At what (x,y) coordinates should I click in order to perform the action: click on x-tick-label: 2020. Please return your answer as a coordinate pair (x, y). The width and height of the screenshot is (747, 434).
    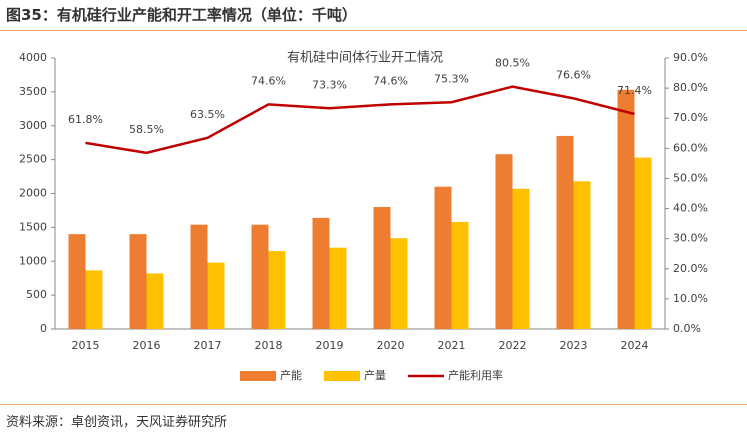
    Looking at the image, I should click on (391, 345).